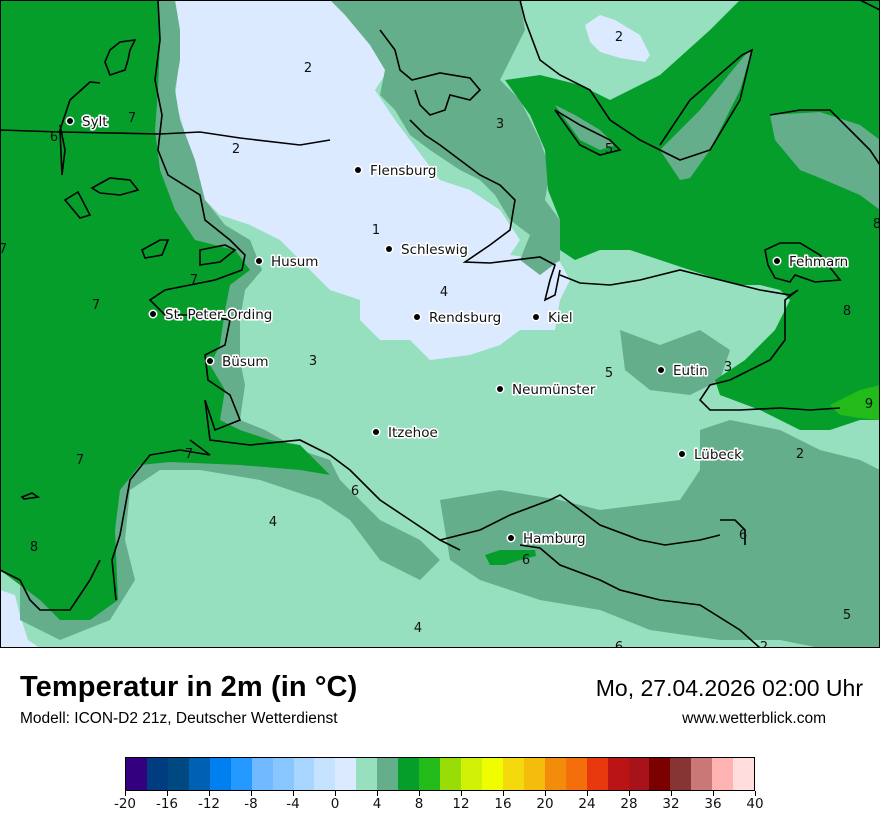  Describe the element at coordinates (690, 371) in the screenshot. I see `city-label: Eutin` at that location.